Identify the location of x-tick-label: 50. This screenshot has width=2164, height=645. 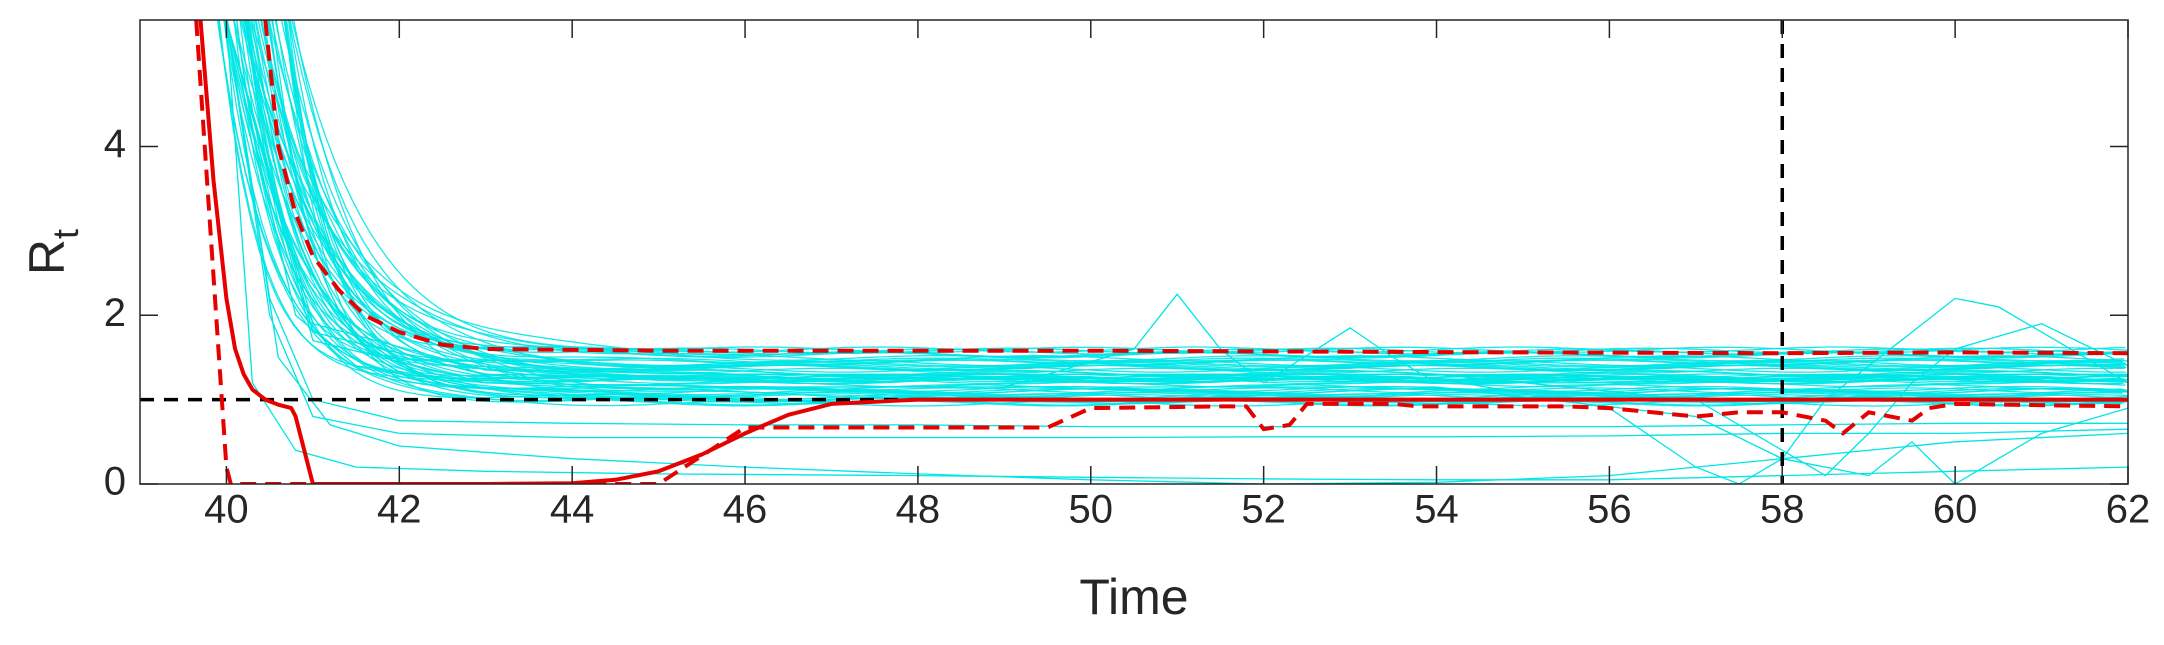
(1091, 510).